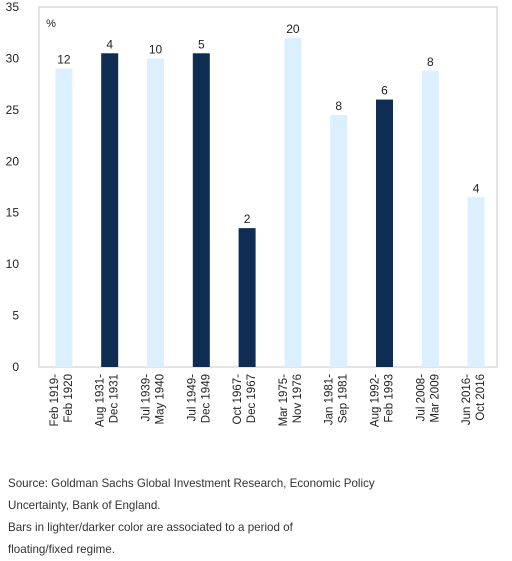  Describe the element at coordinates (161, 399) in the screenshot. I see `x-tick-label: May 1940` at that location.